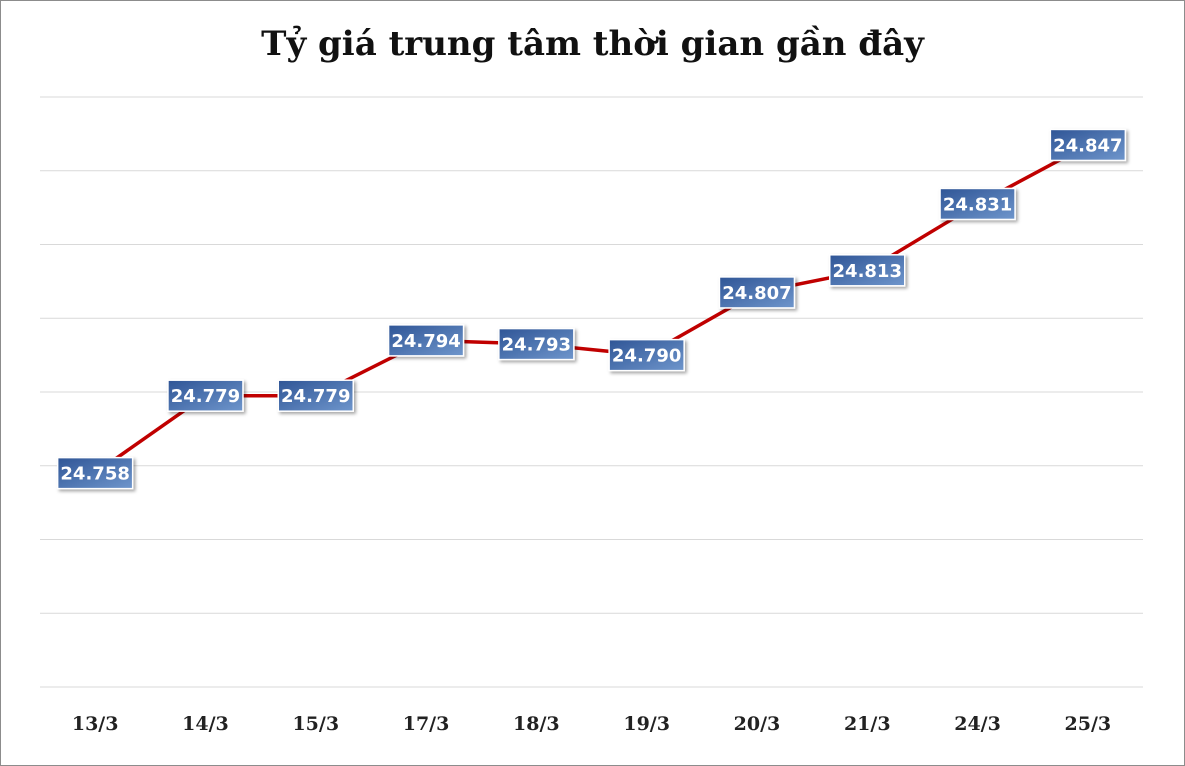 This screenshot has width=1185, height=766. I want to click on x-tick-label: 20/3, so click(757, 724).